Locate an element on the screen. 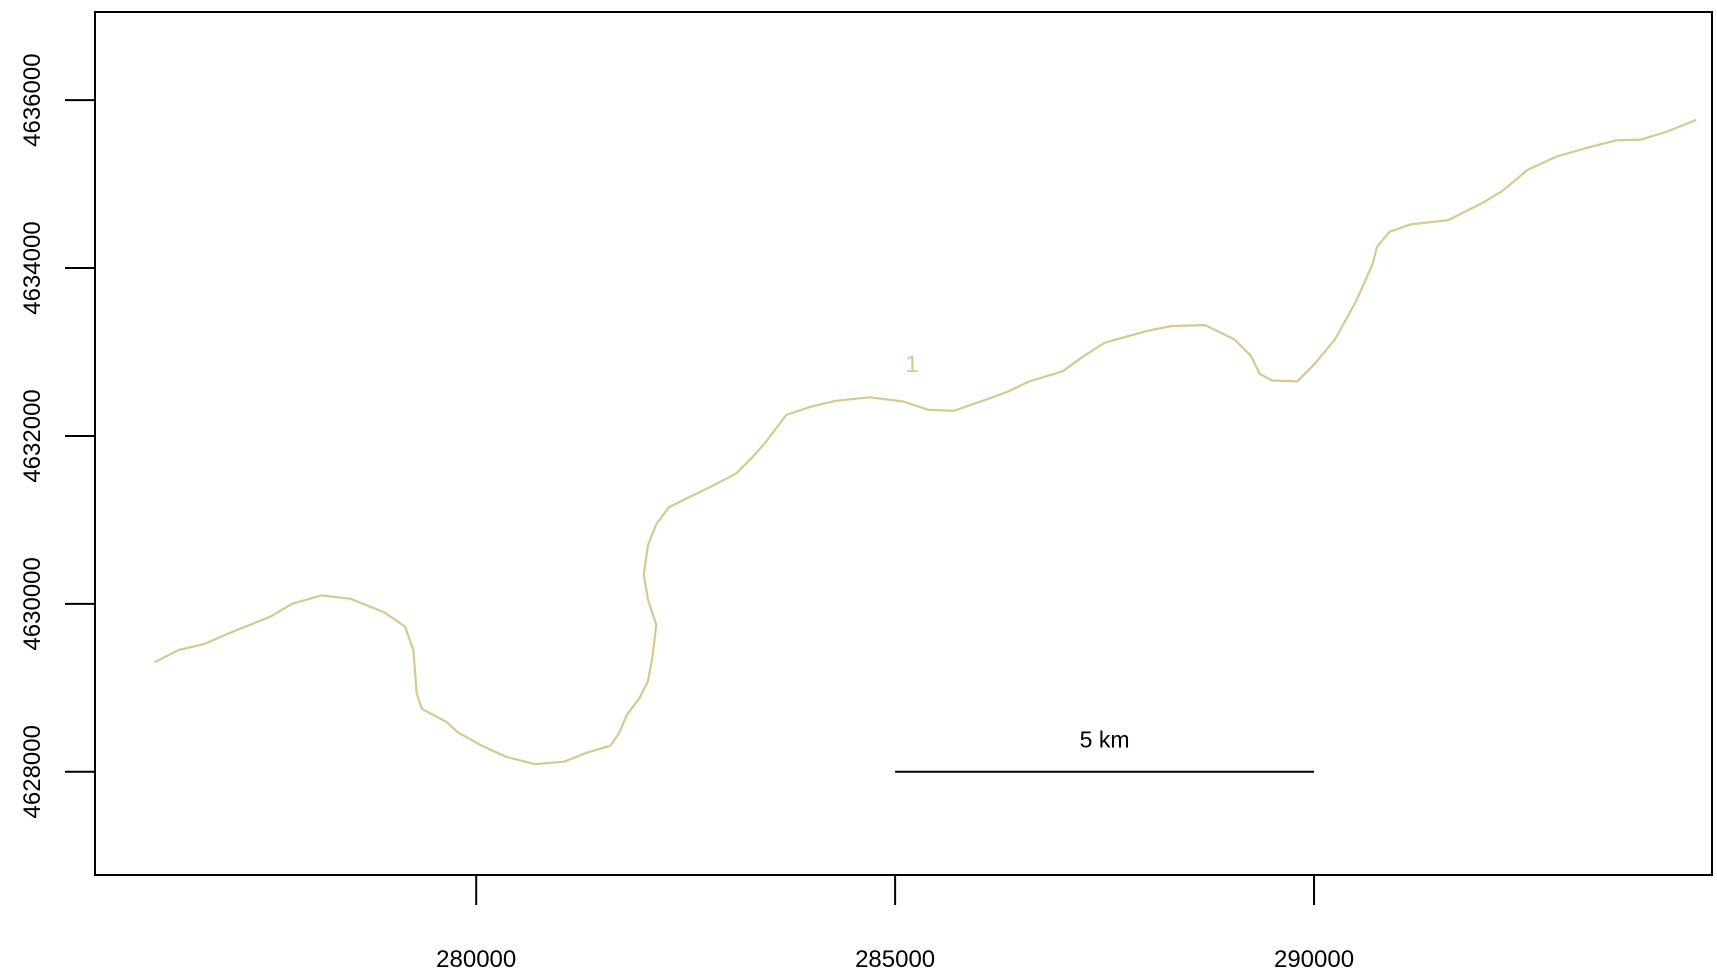  y-axis: 4628000 4630000 4632000 4634000 4636000 is located at coordinates (57, 435).